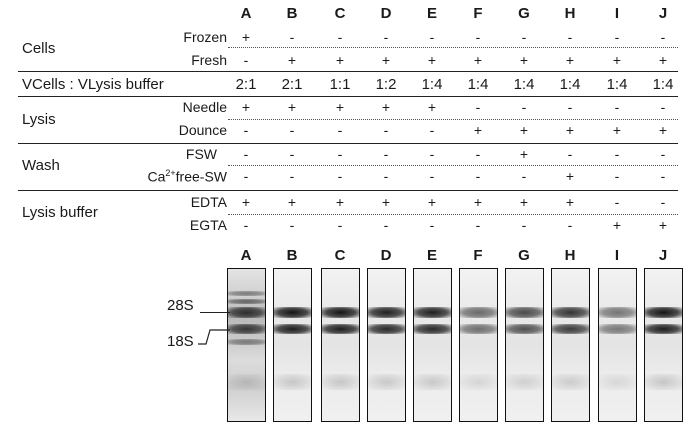 Image resolution: width=692 pixels, height=429 pixels. Describe the element at coordinates (432, 107) in the screenshot. I see `cell-lysis-needle-E: +` at that location.